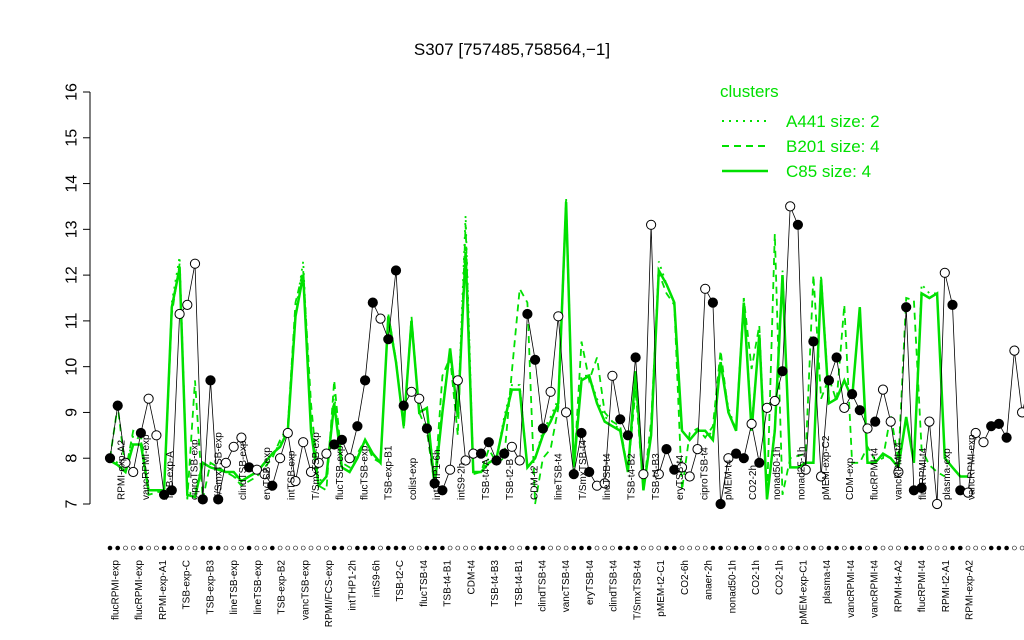  I want to click on legend-label: A441 size: 2, so click(833, 121).